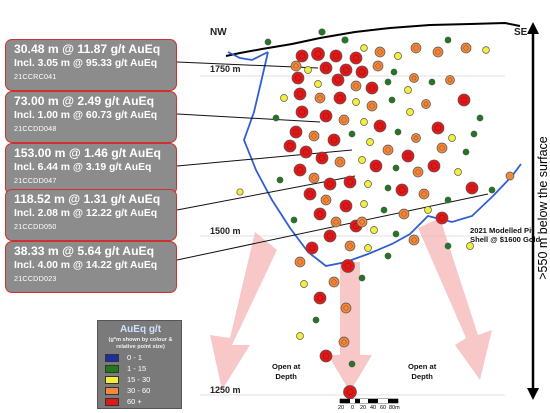  What do you see at coordinates (363, 408) in the screenshot?
I see `scale-label-20: 20` at bounding box center [363, 408].